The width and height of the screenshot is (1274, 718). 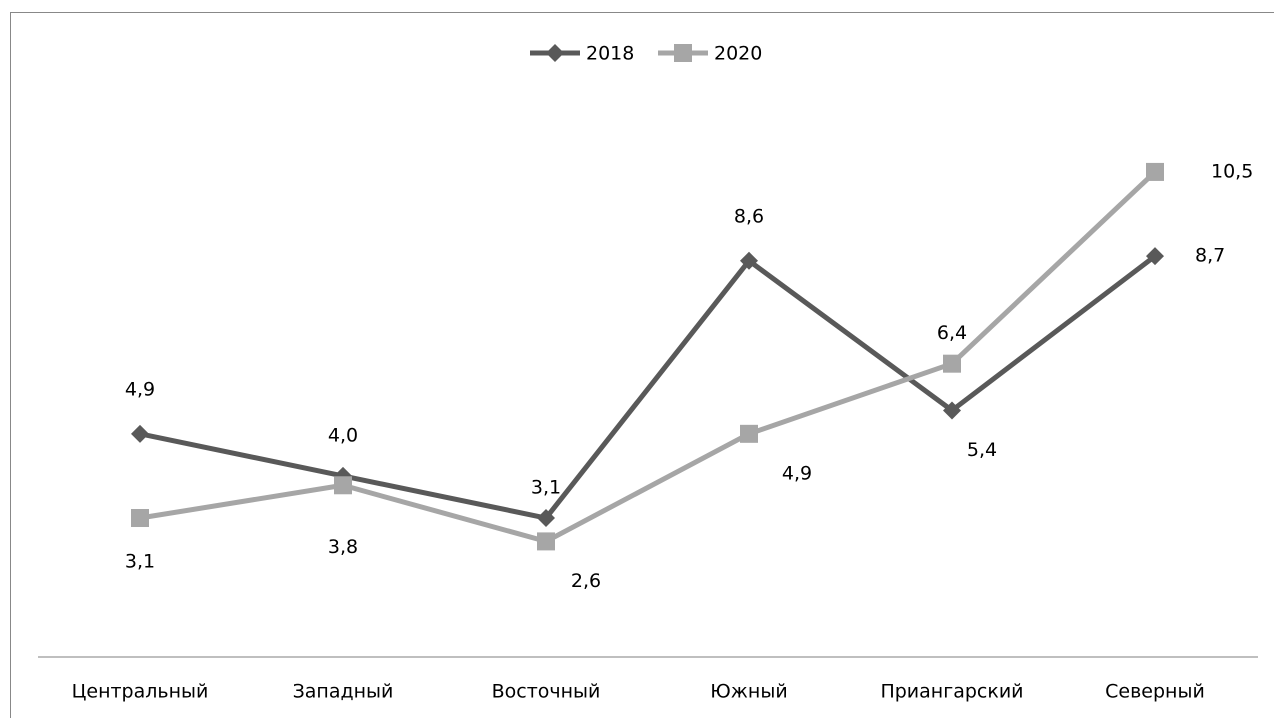 I want to click on legend-label: 2018, so click(x=610, y=54).